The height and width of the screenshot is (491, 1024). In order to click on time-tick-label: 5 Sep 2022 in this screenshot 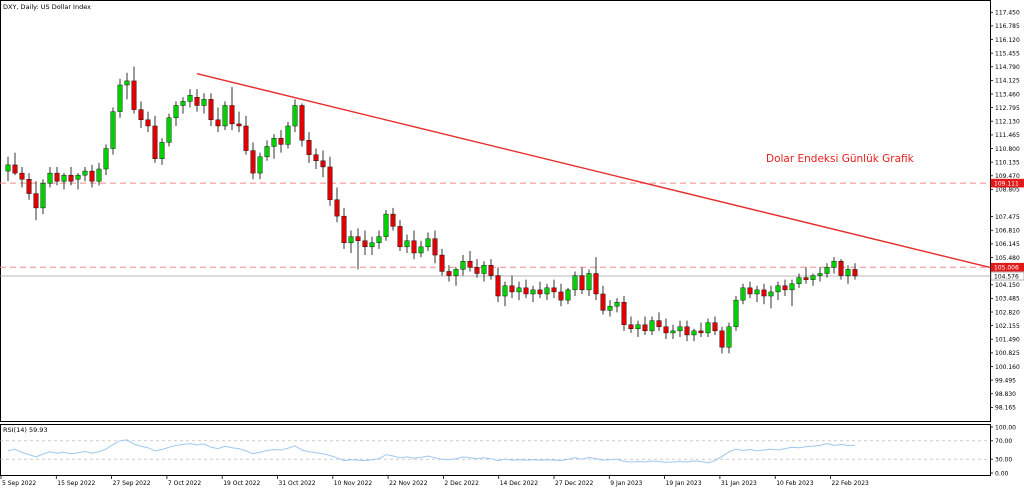, I will do `click(19, 483)`.